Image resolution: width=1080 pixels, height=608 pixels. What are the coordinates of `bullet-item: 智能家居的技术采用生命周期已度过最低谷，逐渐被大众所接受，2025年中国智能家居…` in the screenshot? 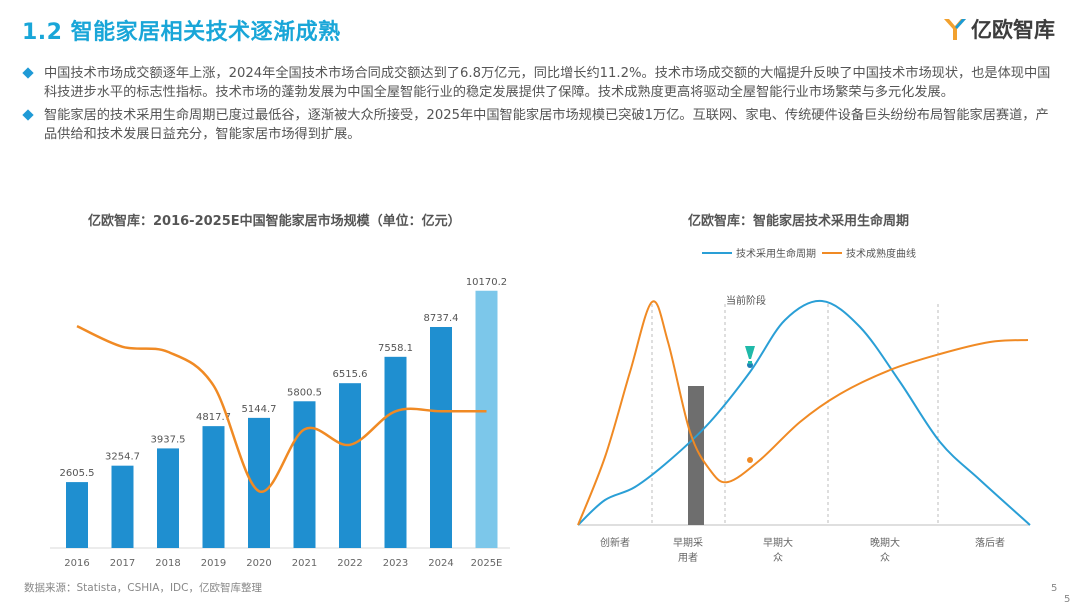 It's located at (538, 125).